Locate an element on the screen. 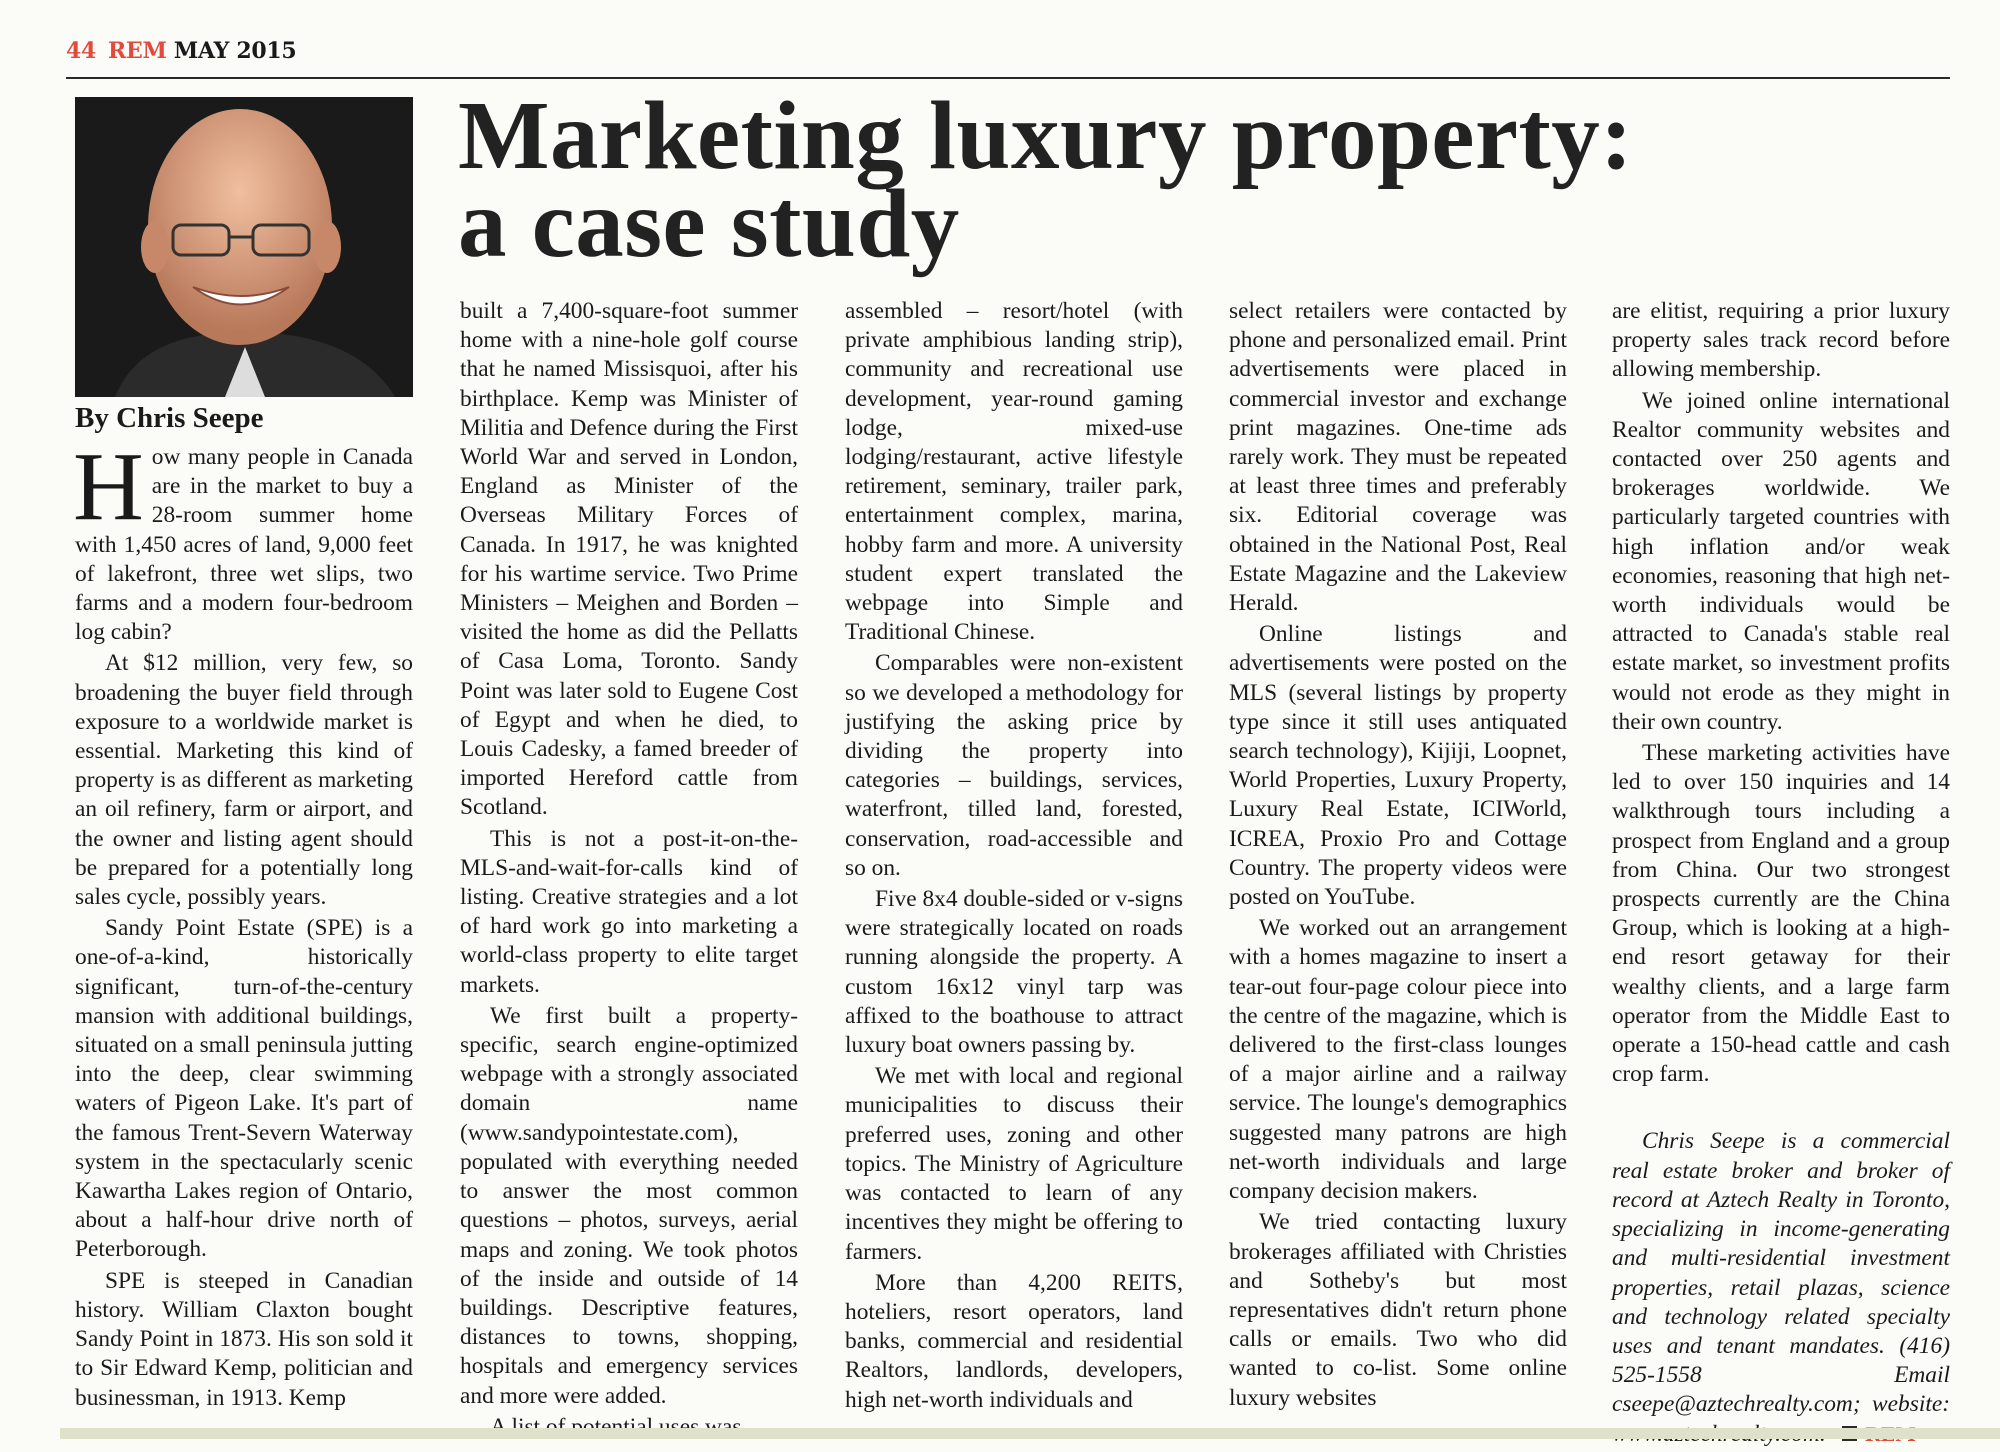 This screenshot has height=1452, width=2000. article-title: Marketing luxury property: a case study is located at coordinates (1045, 179).